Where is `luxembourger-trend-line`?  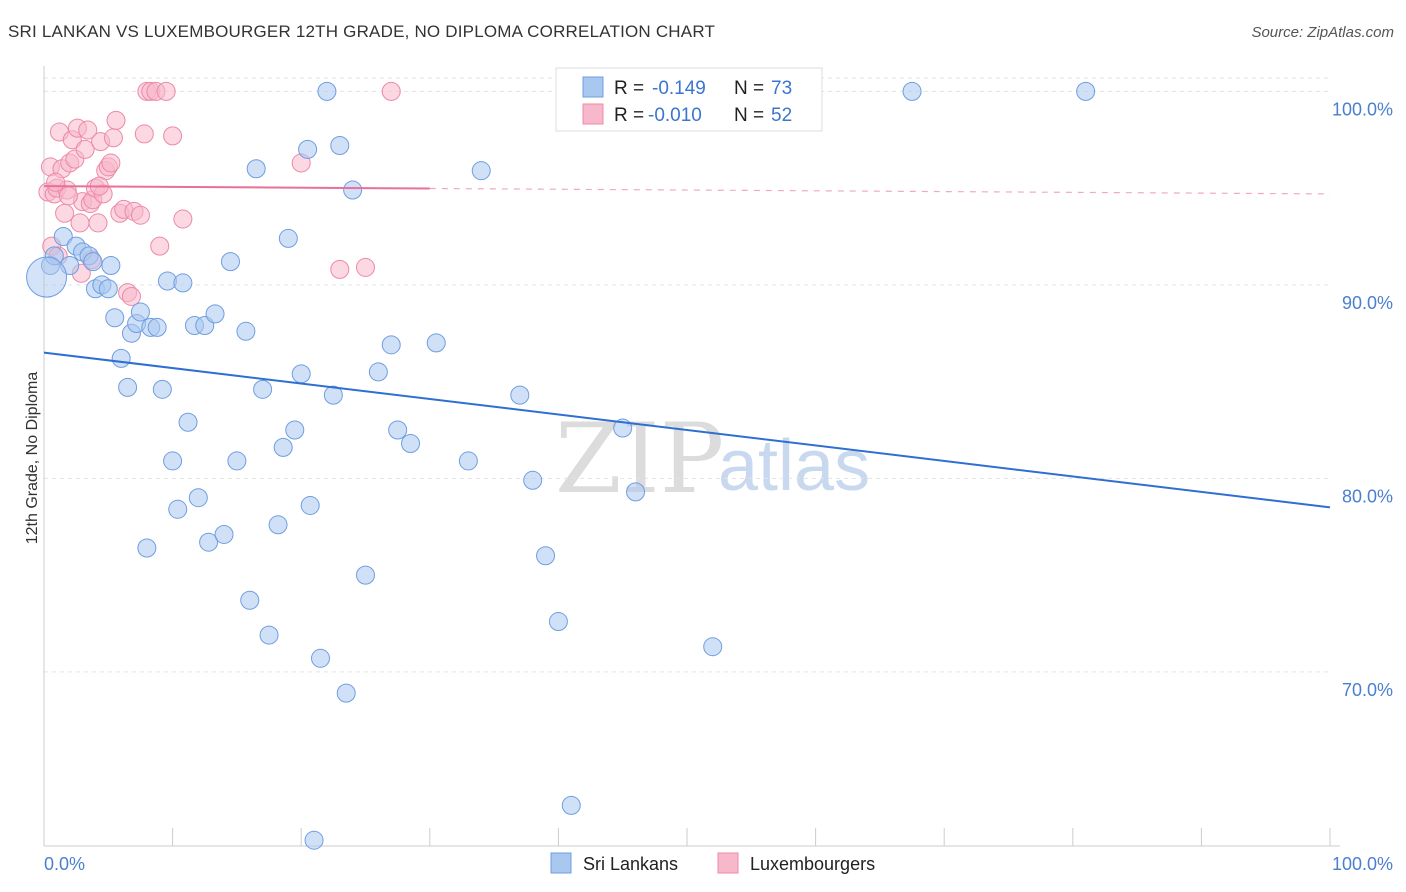 luxembourger-trend-line is located at coordinates (236, 187).